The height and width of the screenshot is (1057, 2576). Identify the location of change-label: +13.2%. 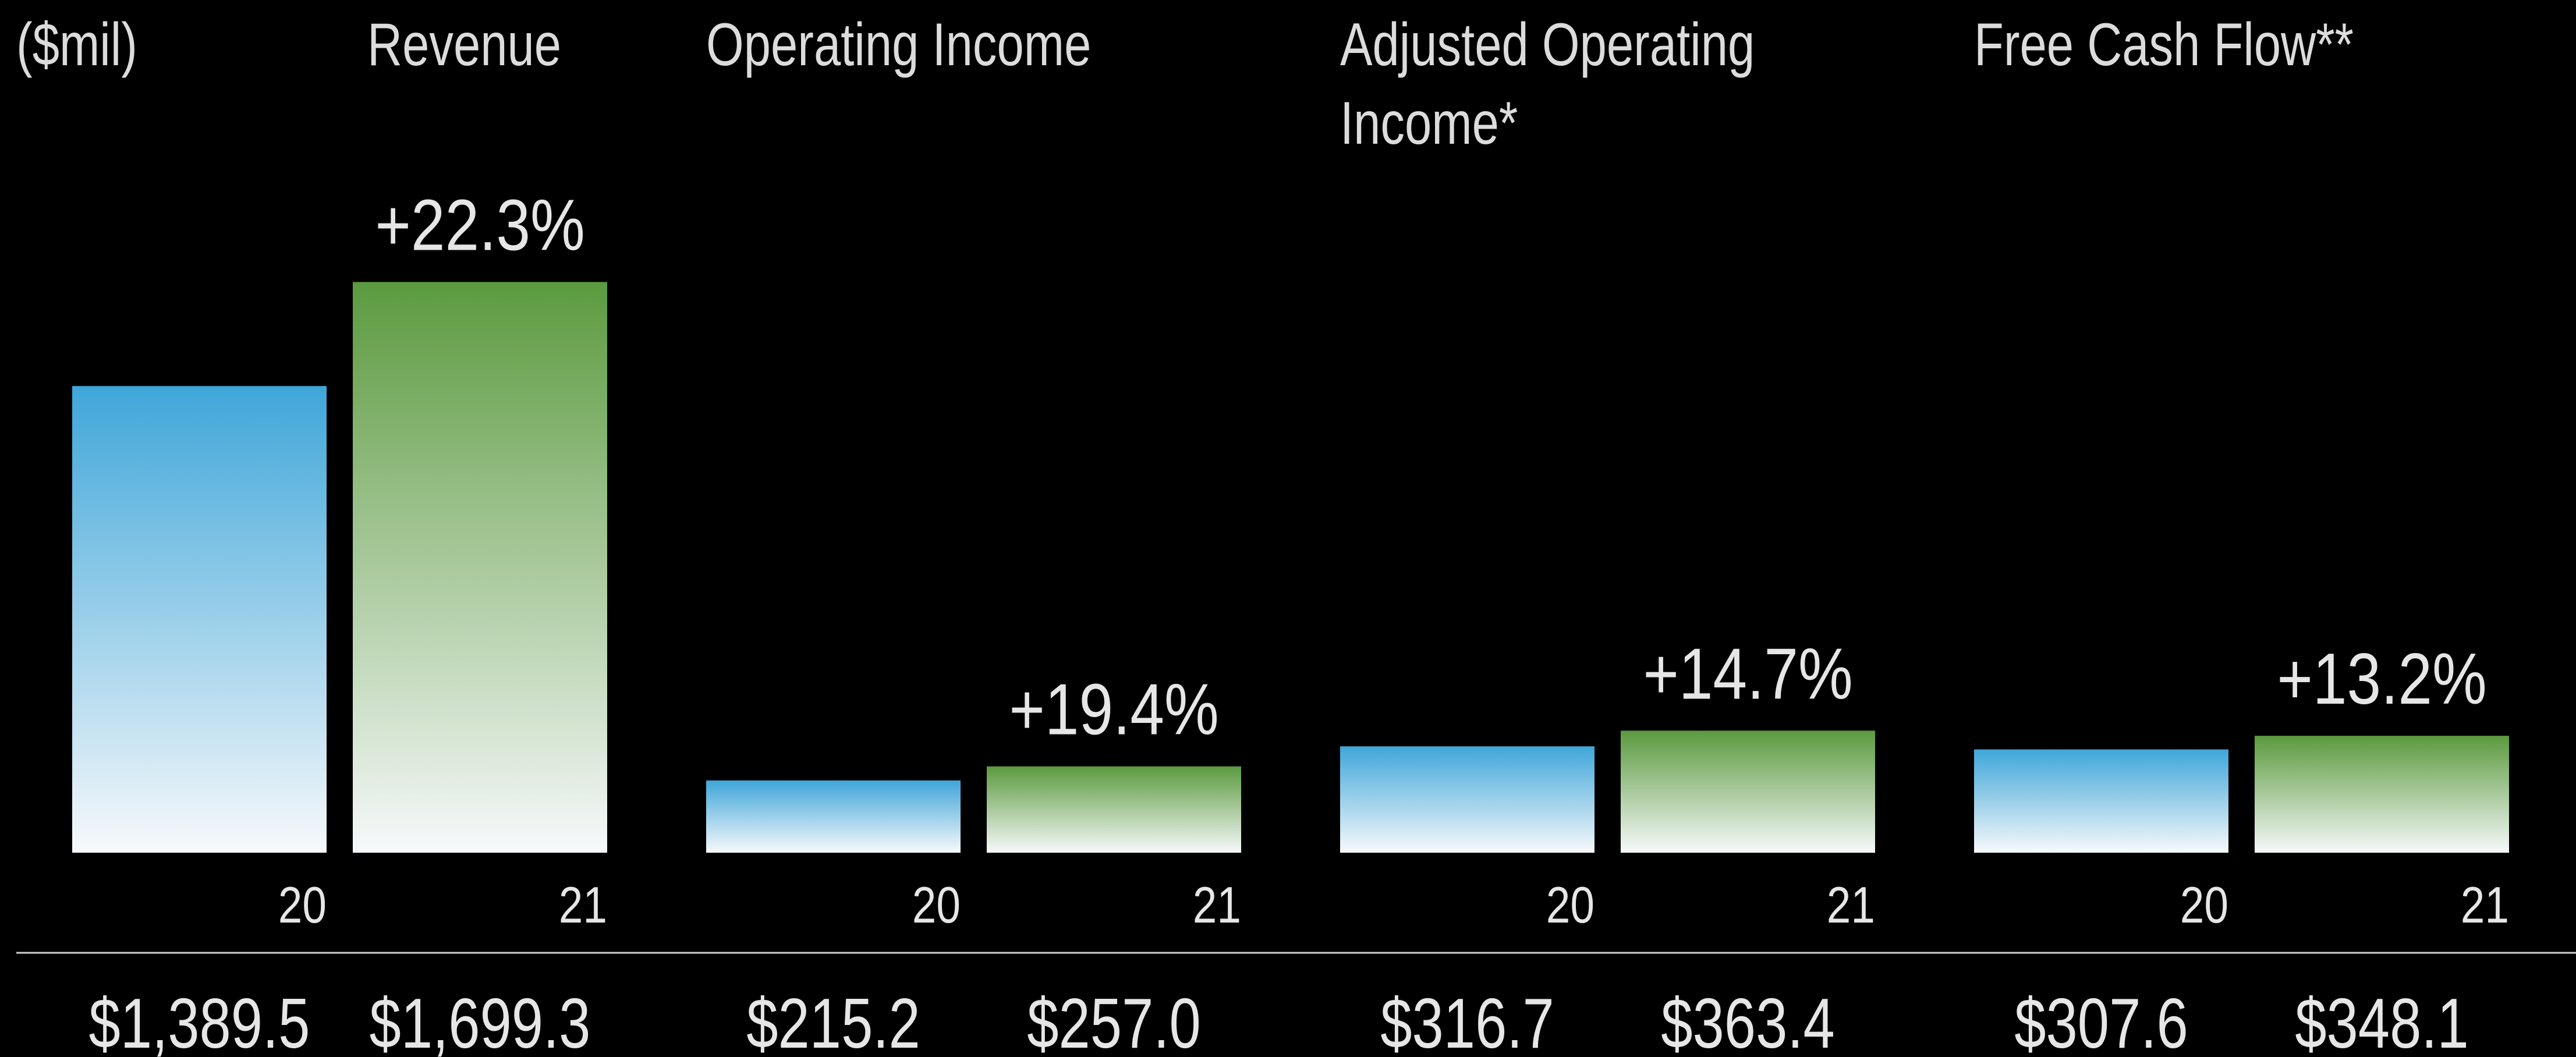
(2381, 679).